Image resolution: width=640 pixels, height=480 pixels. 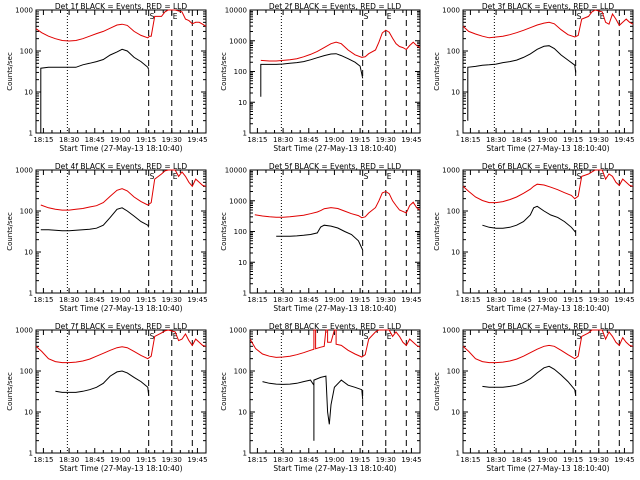 I want to click on chart-title: Det 9f BLACK = Events, RED = LLD, so click(x=548, y=326).